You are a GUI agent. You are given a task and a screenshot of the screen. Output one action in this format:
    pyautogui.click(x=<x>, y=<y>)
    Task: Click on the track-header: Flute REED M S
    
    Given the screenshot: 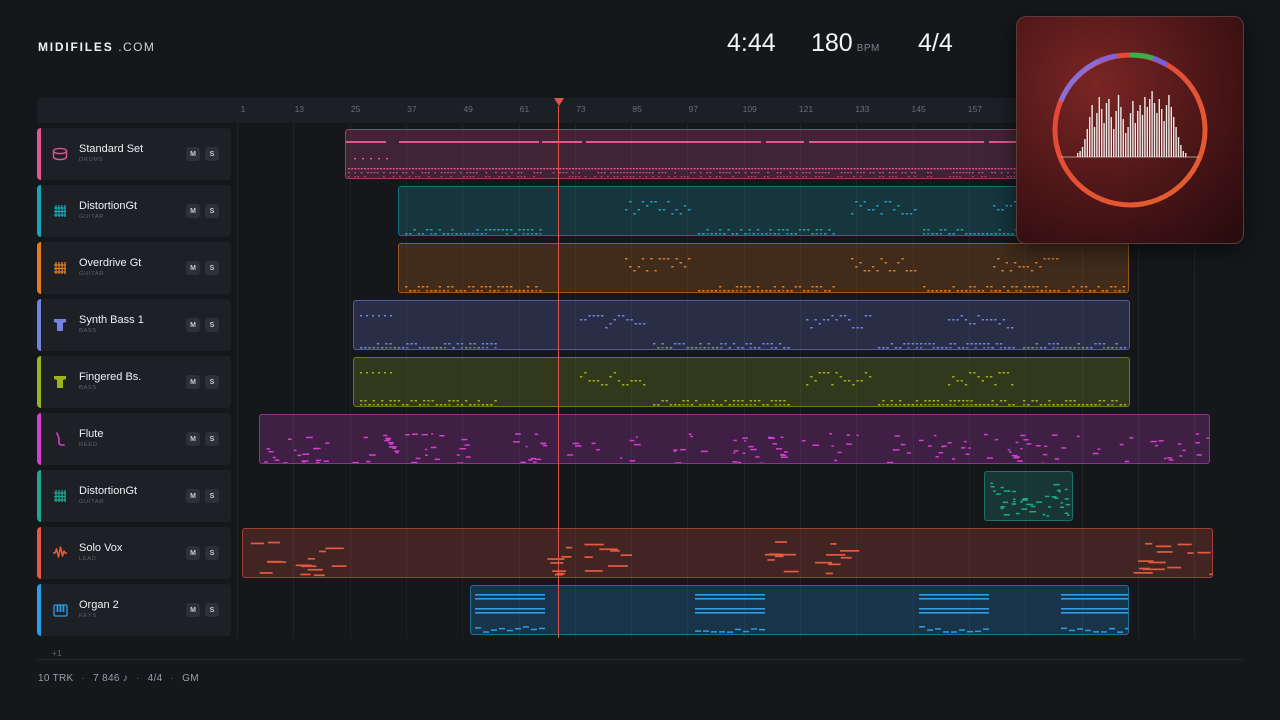 What is the action you would take?
    pyautogui.click(x=134, y=439)
    